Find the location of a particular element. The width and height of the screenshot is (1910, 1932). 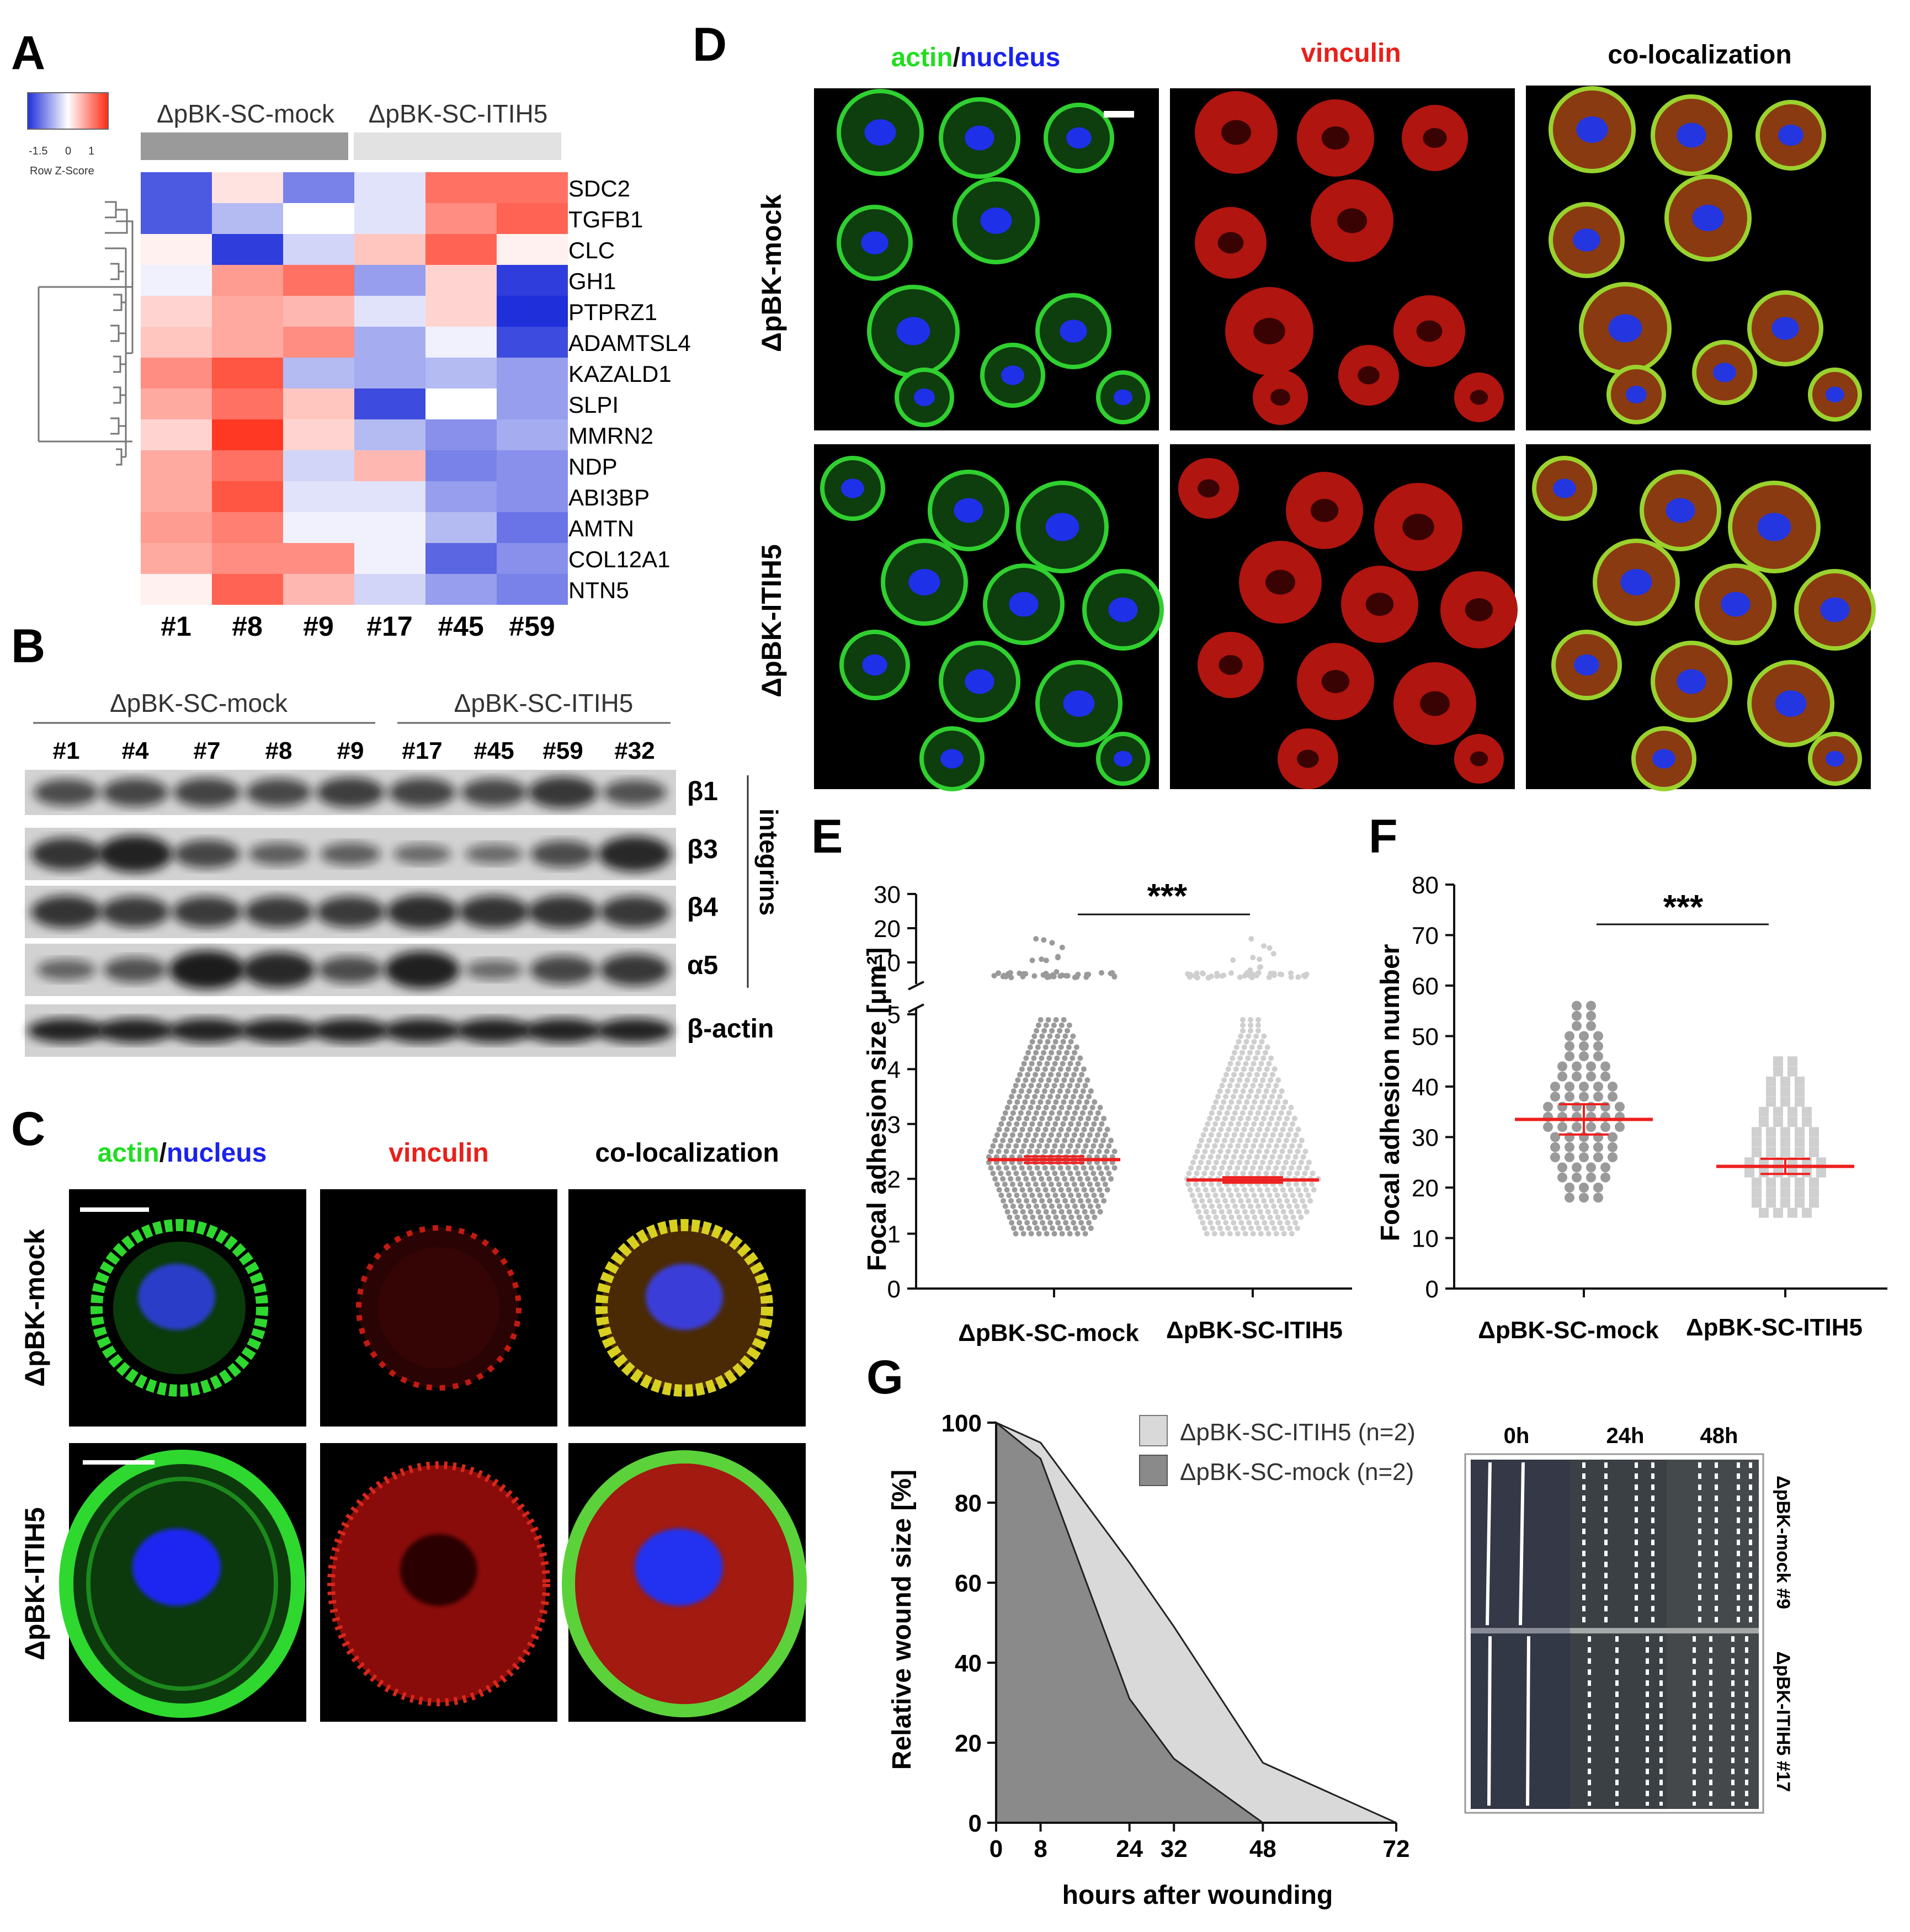

panel-letter-f: F is located at coordinates (1383, 836).